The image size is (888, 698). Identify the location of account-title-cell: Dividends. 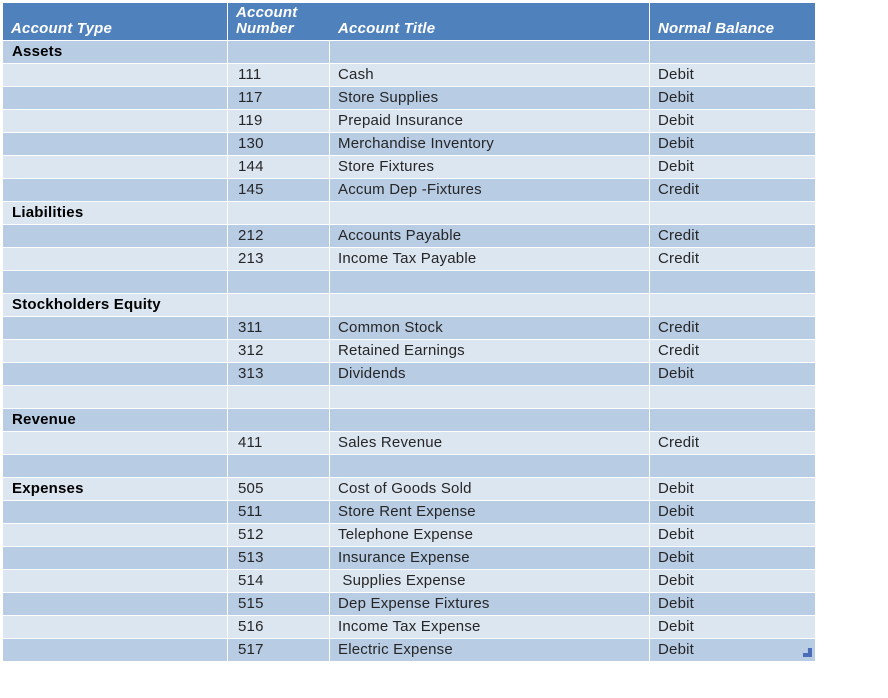
(489, 374).